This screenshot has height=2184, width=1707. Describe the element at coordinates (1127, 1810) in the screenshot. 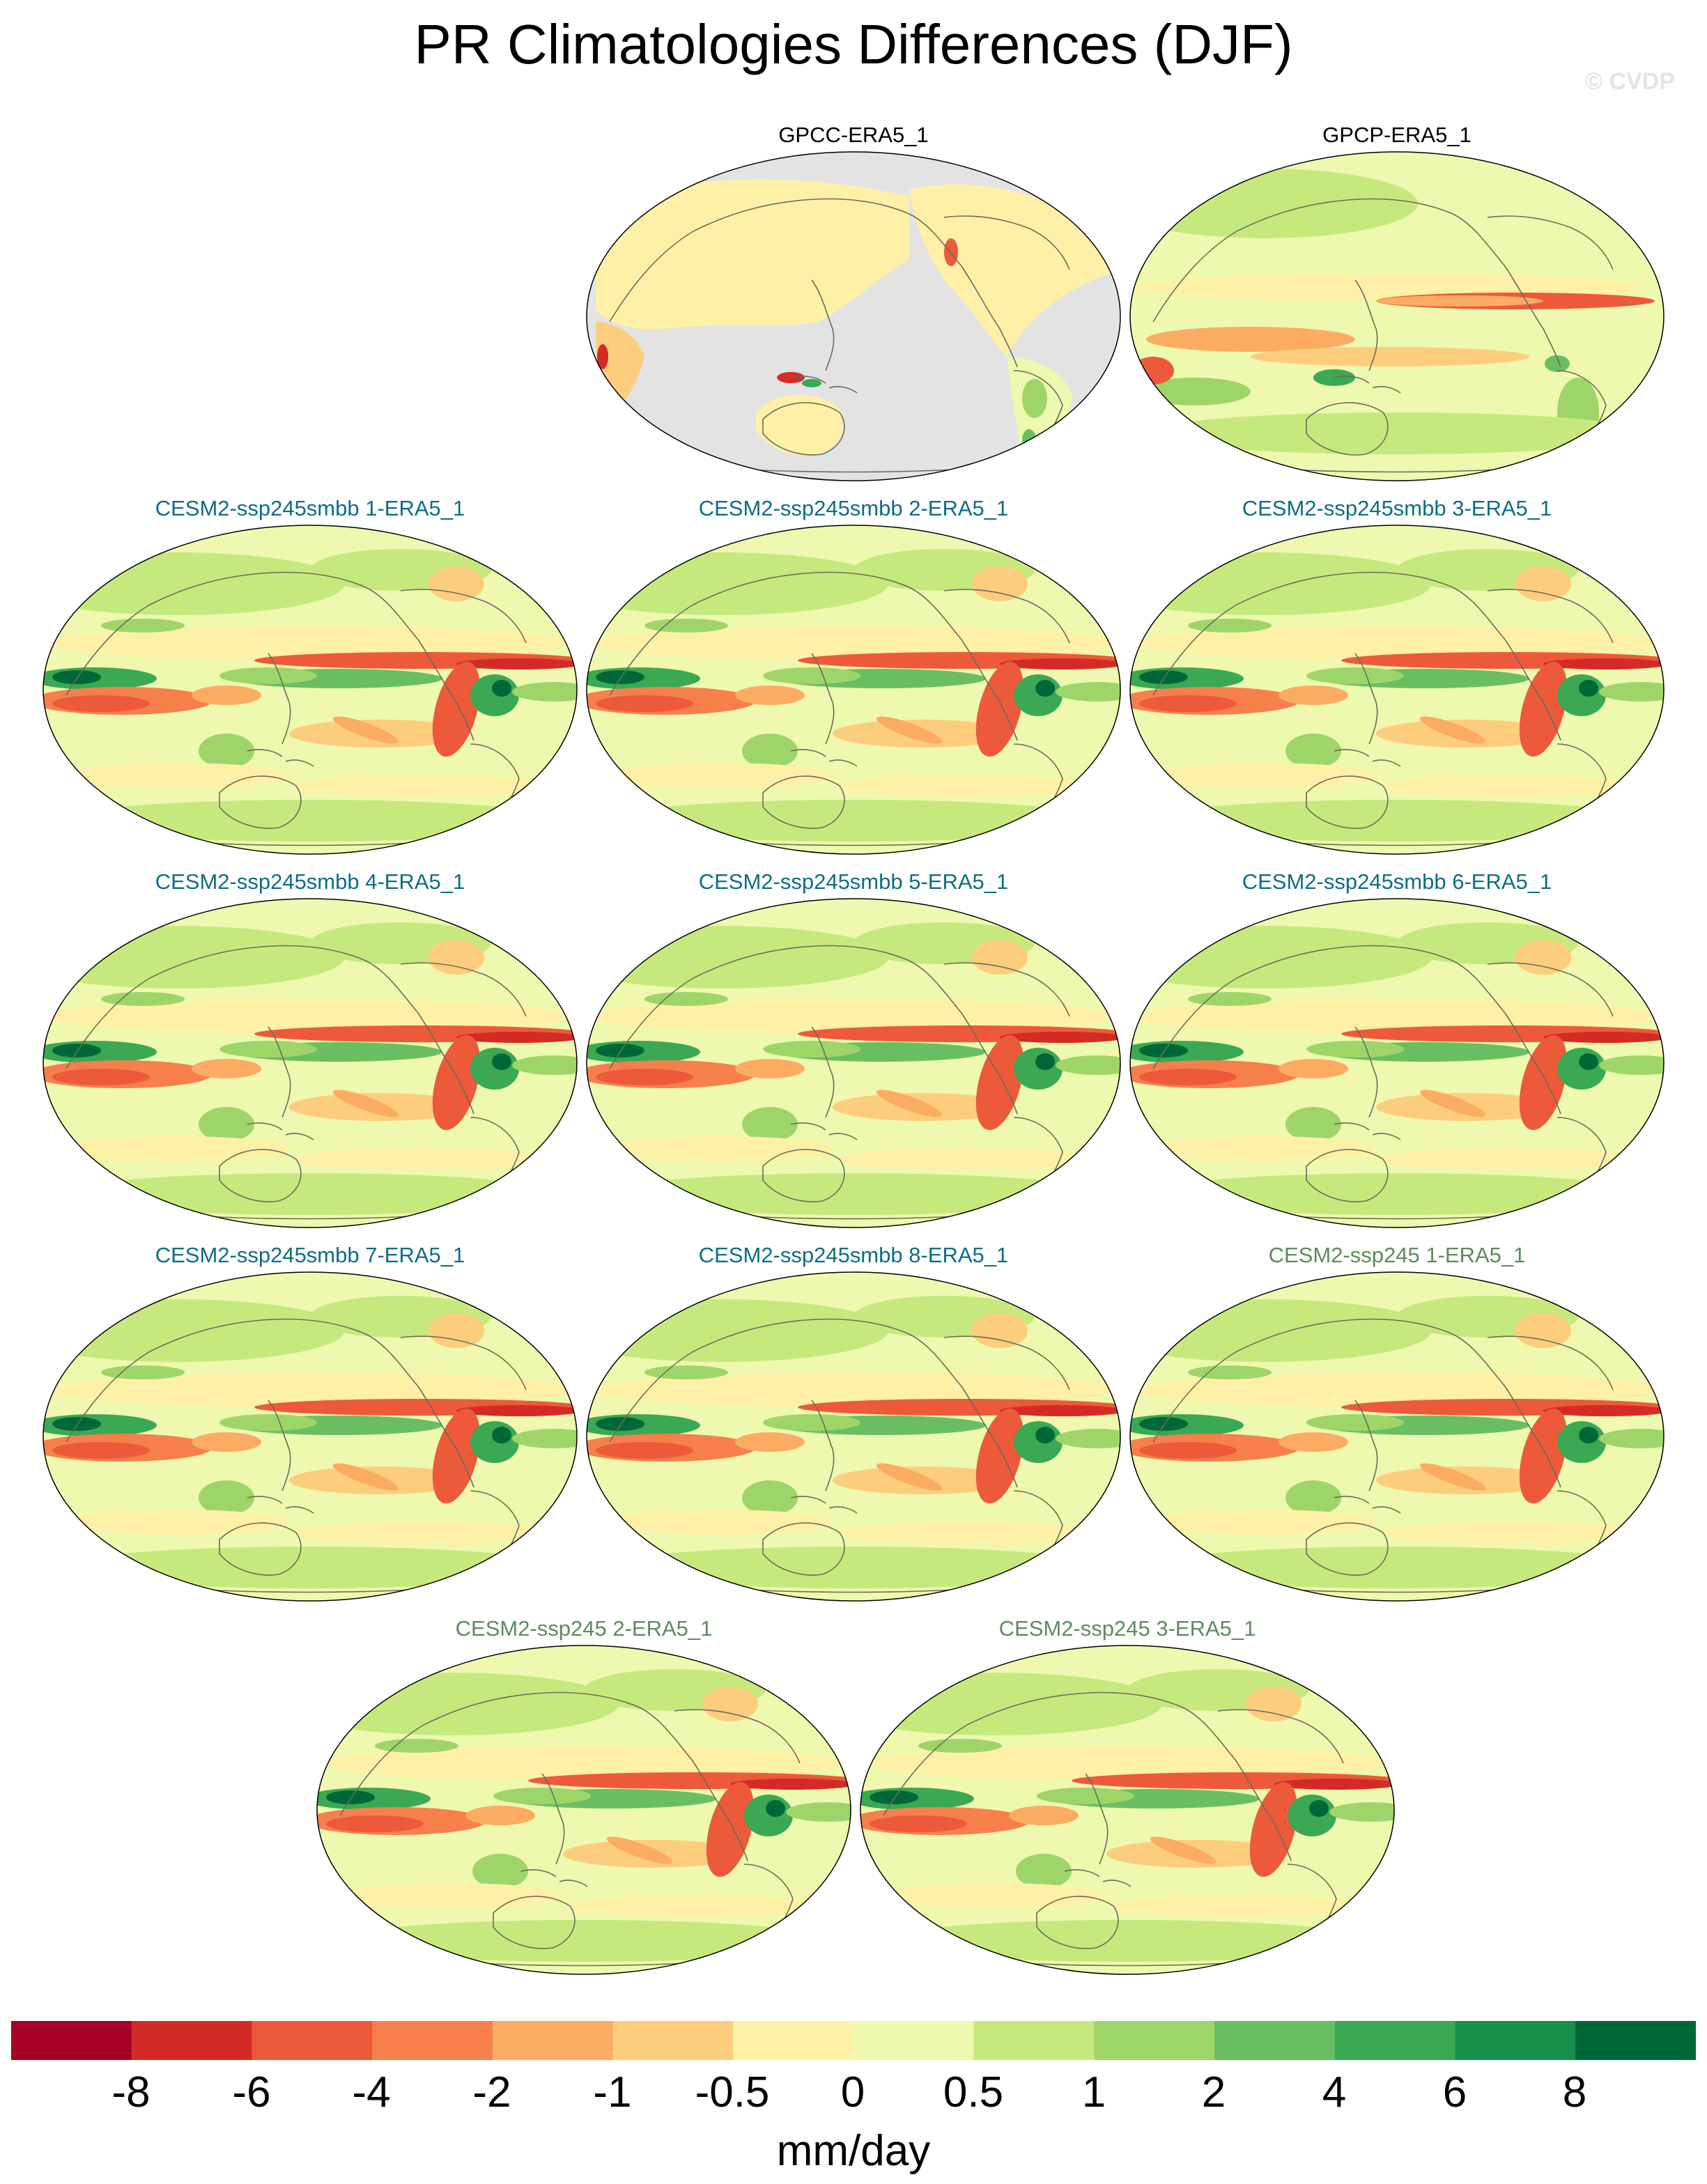

I see `map-panel-ssp3` at that location.